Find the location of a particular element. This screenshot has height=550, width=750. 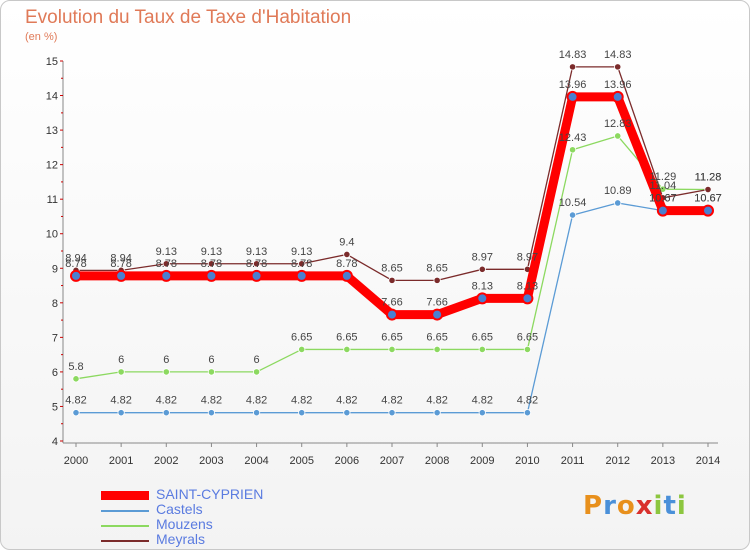

y-tick-label: 7 is located at coordinates (55, 338).